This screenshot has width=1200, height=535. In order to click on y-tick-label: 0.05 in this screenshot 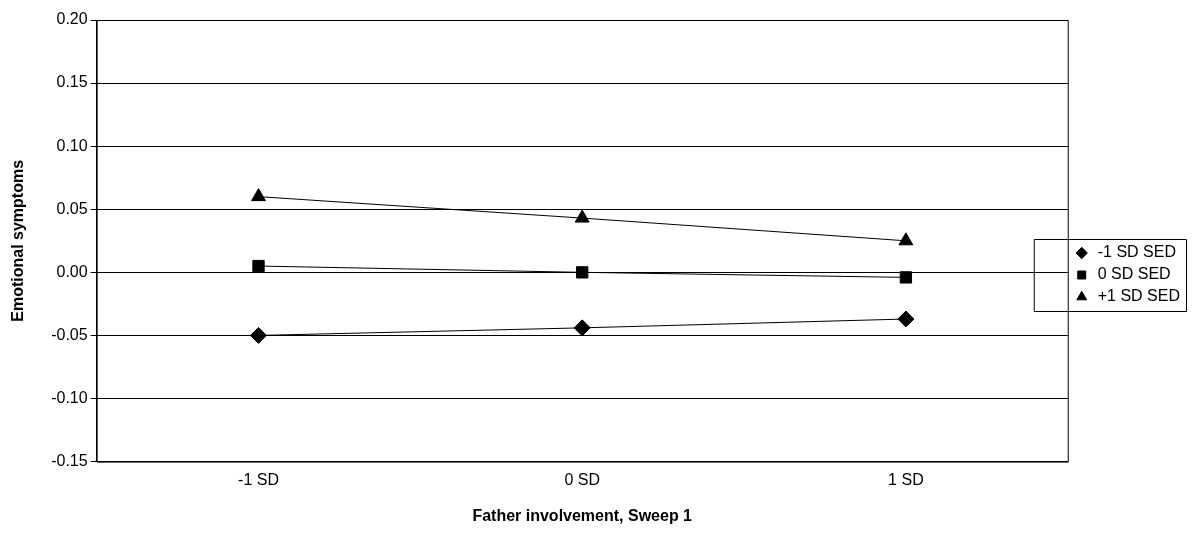, I will do `click(72, 208)`.